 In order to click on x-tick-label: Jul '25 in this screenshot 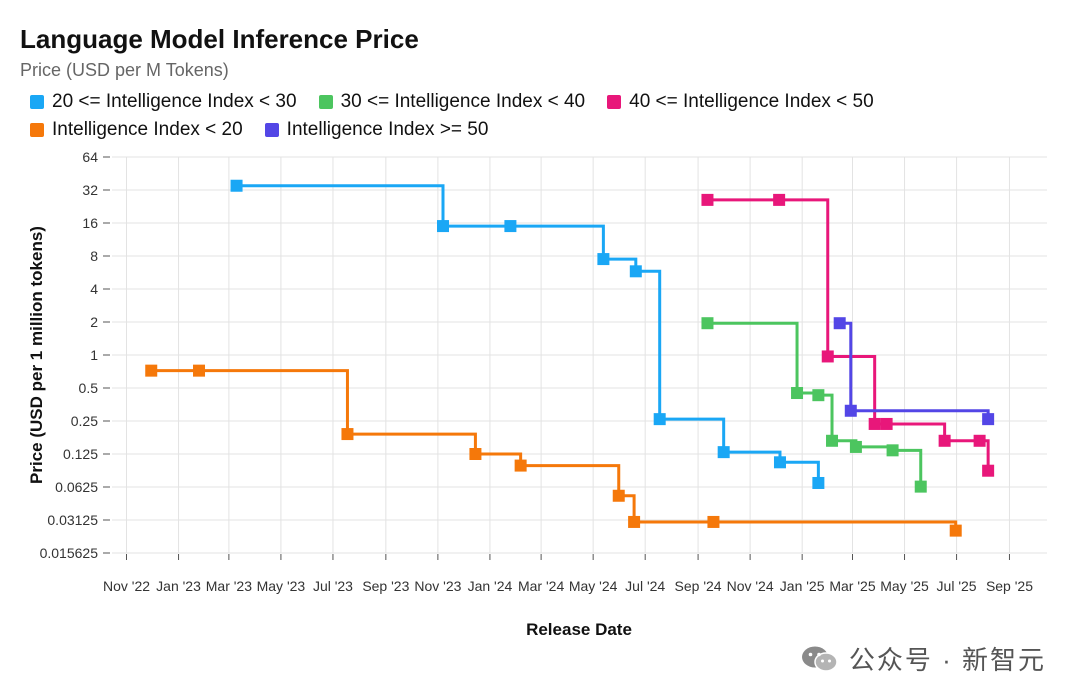, I will do `click(957, 586)`.